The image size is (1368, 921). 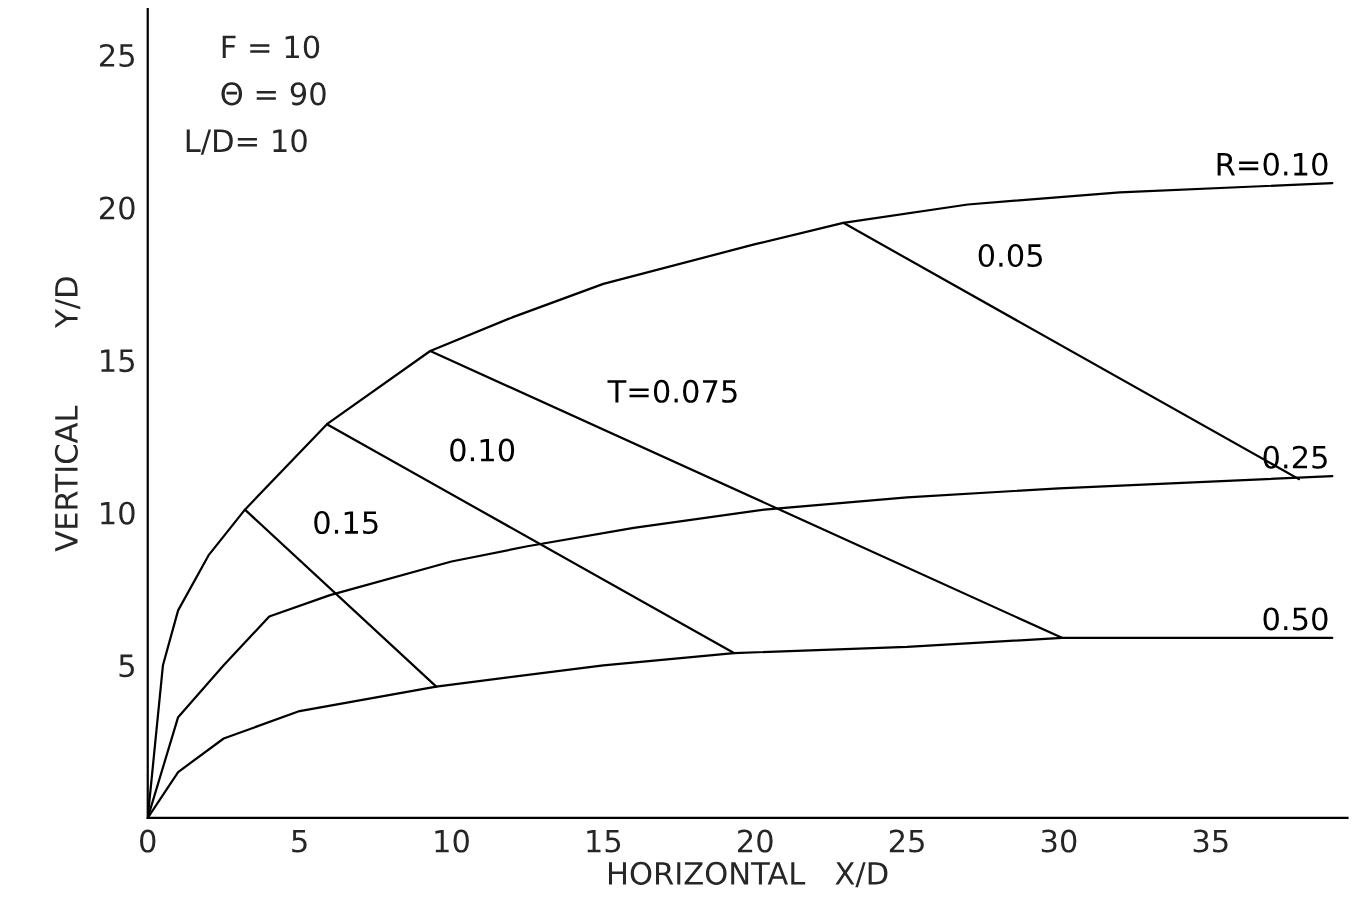 What do you see at coordinates (755, 841) in the screenshot?
I see `x-tick-label: 20` at bounding box center [755, 841].